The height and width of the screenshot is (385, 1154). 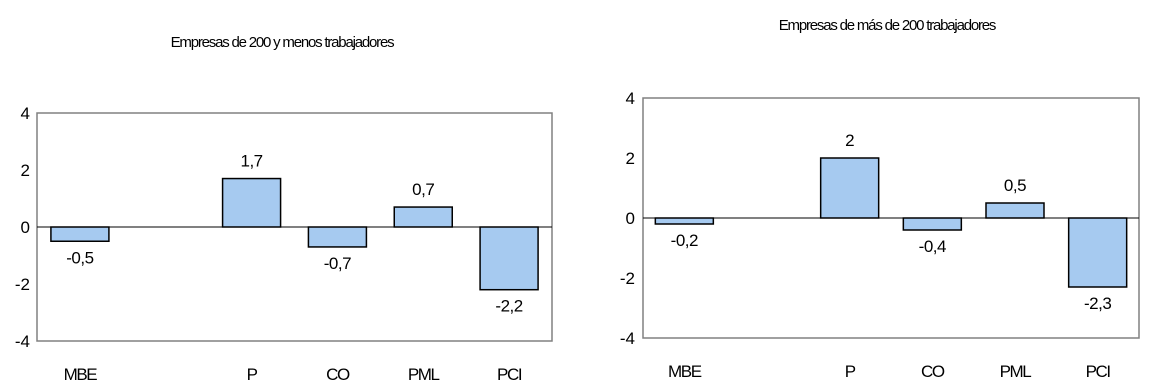 What do you see at coordinates (282, 42) in the screenshot?
I see `chart-title: Empresas de 200 y menos trabajadores` at bounding box center [282, 42].